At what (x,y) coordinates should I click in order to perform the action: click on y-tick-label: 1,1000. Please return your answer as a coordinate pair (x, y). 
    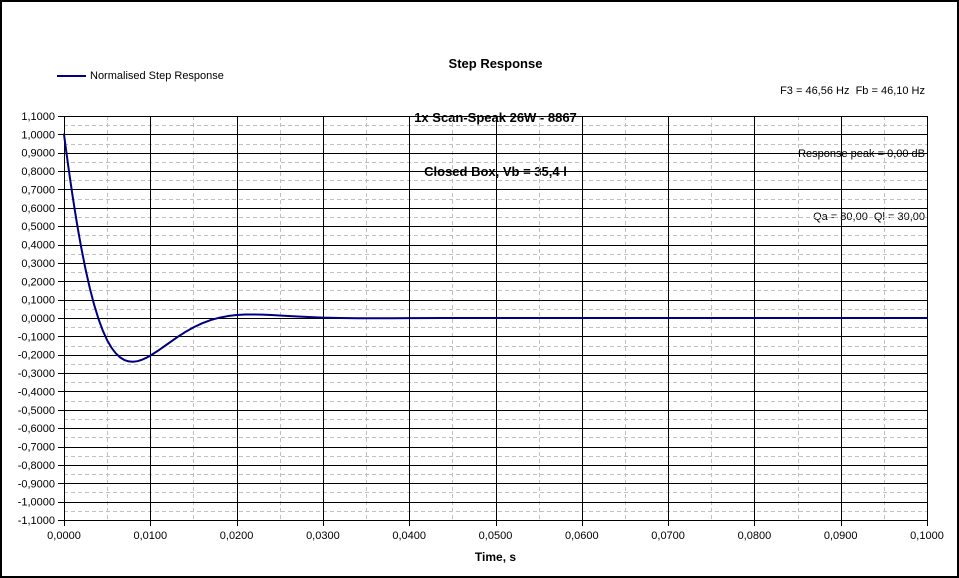
    Looking at the image, I should click on (38, 117).